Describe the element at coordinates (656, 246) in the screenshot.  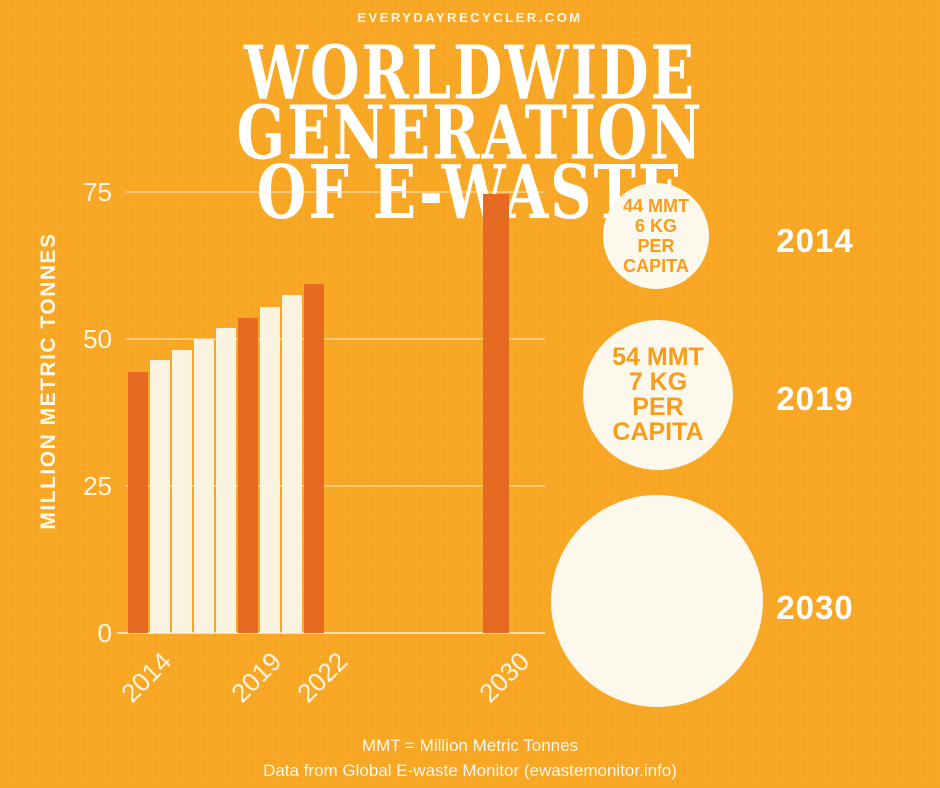
I see `callout-2014-line: PER` at that location.